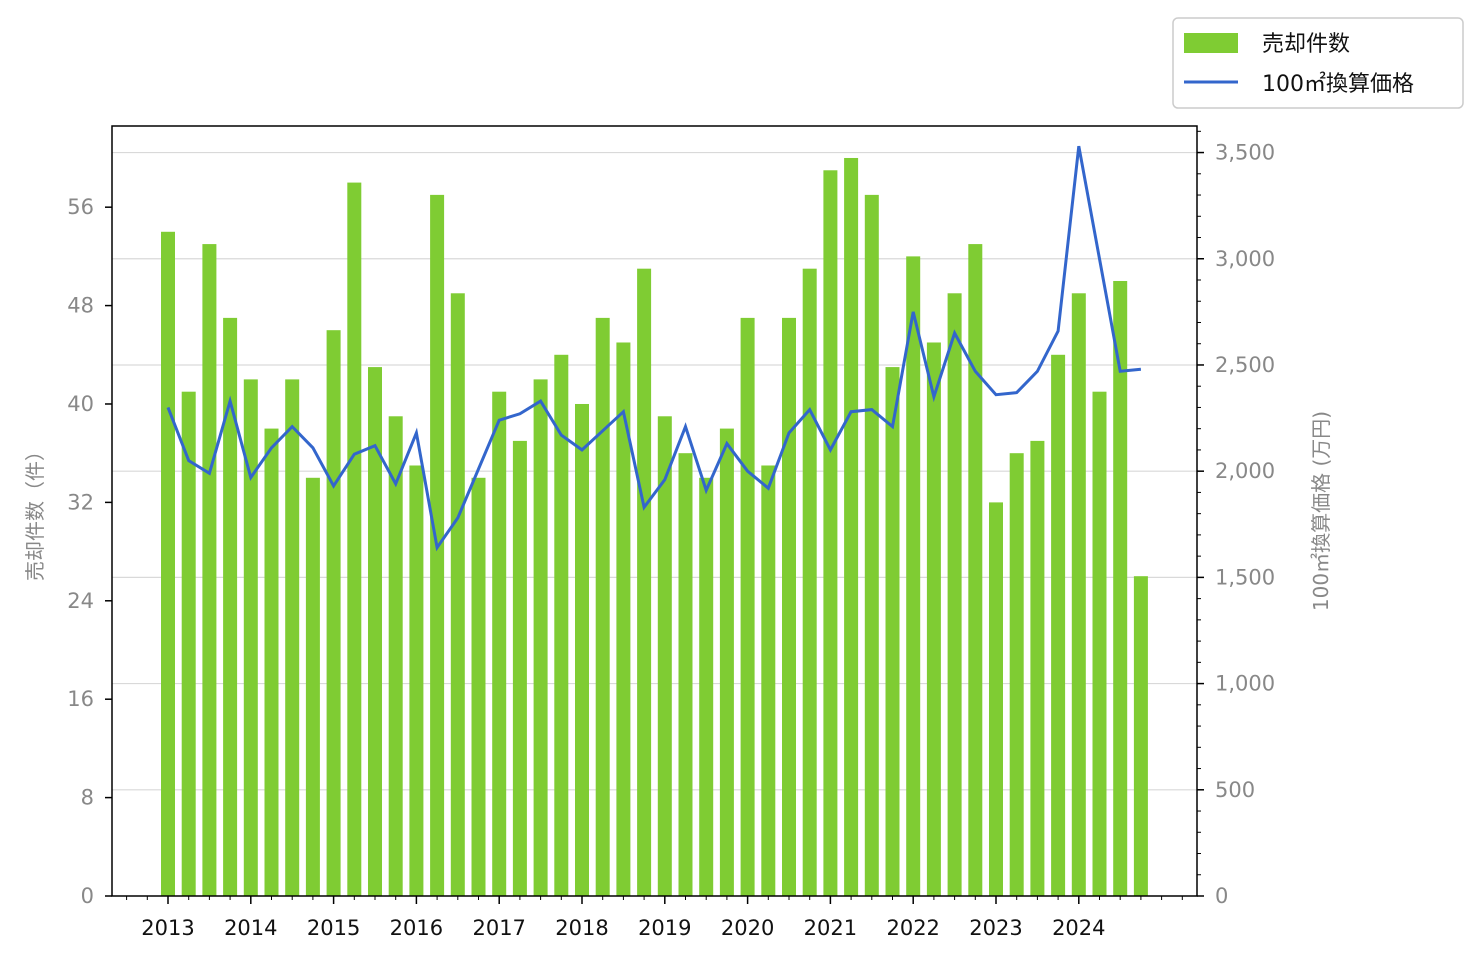 The image size is (1483, 961). I want to click on x-tick-label-2013: 2013, so click(167, 928).